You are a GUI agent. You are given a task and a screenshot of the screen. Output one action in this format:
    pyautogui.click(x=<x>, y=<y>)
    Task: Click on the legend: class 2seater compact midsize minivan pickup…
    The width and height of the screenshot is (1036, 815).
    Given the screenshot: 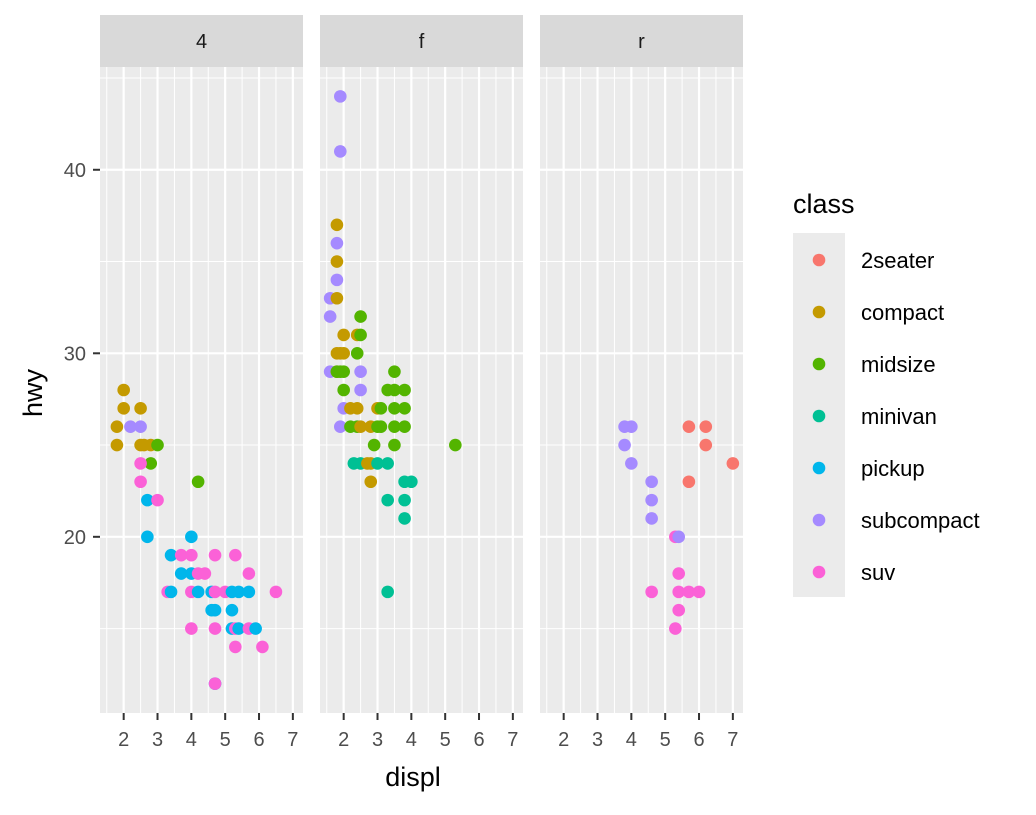 What is the action you would take?
    pyautogui.click(x=886, y=393)
    